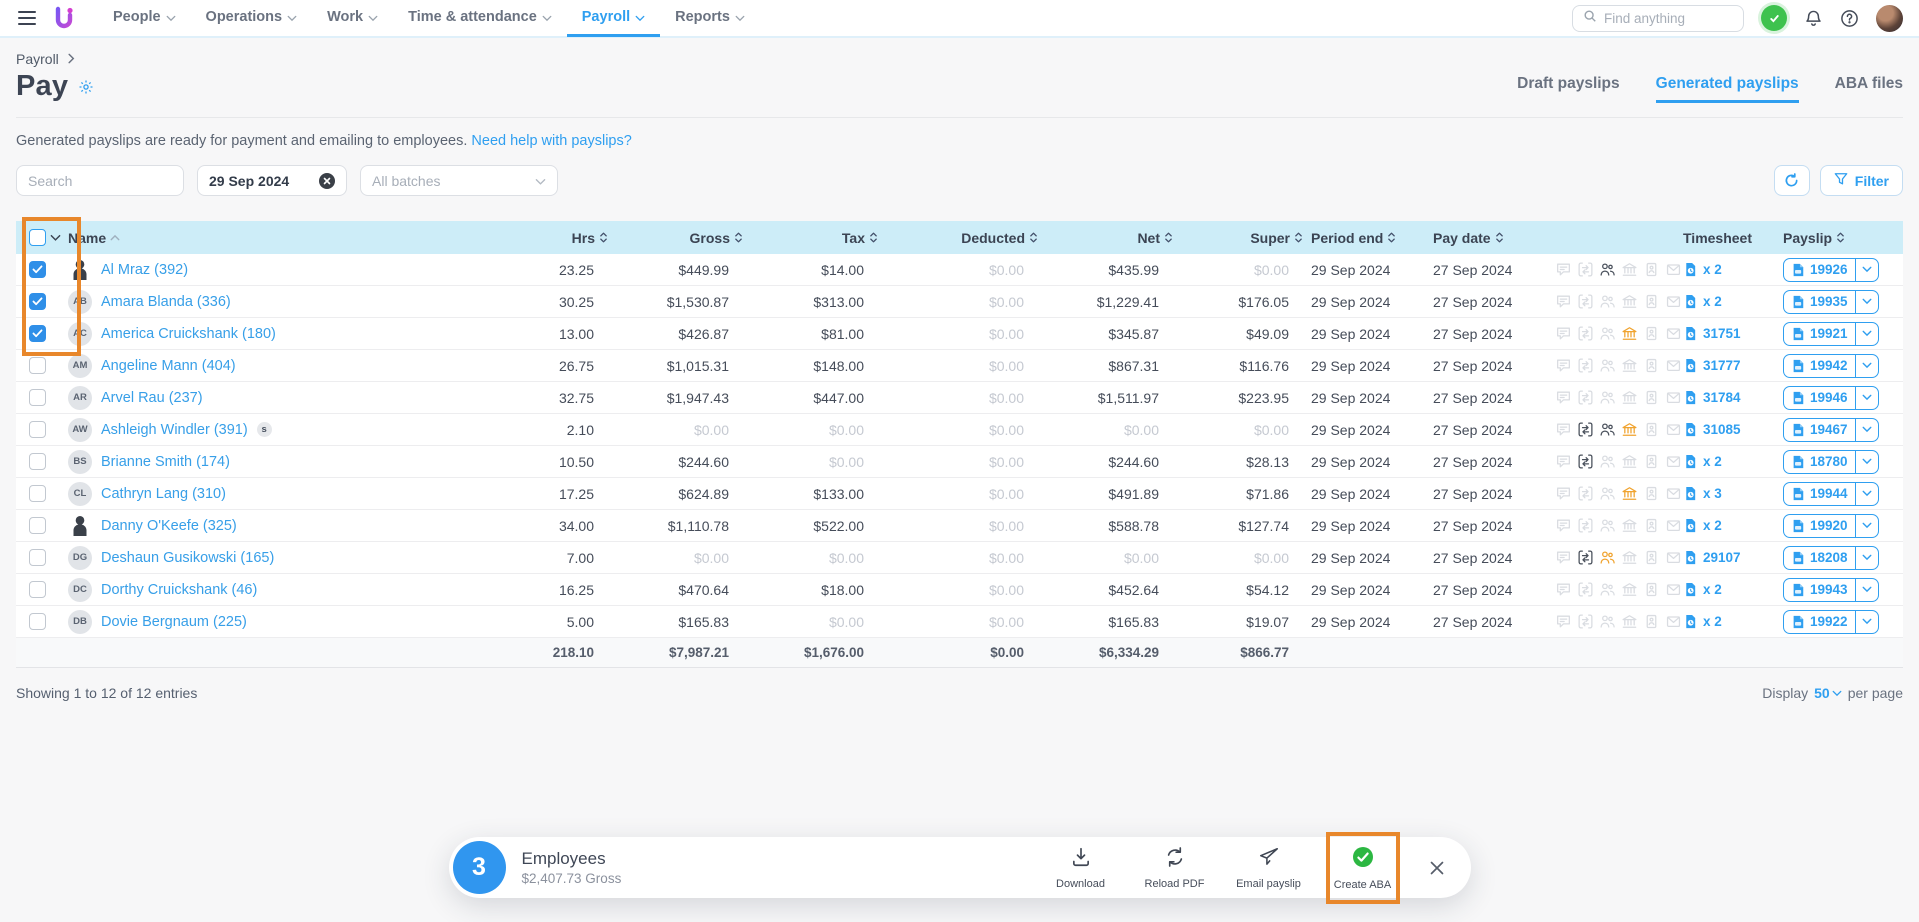 This screenshot has width=1919, height=922. I want to click on employee-name-link: Ashleigh Windler (391), so click(174, 429).